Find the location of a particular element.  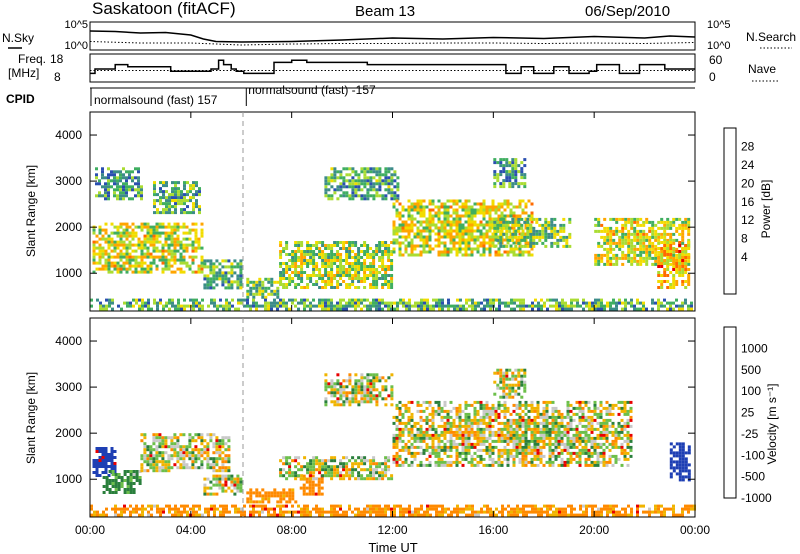

noise-left-tick-bottom: 10^0 is located at coordinates (76, 46).